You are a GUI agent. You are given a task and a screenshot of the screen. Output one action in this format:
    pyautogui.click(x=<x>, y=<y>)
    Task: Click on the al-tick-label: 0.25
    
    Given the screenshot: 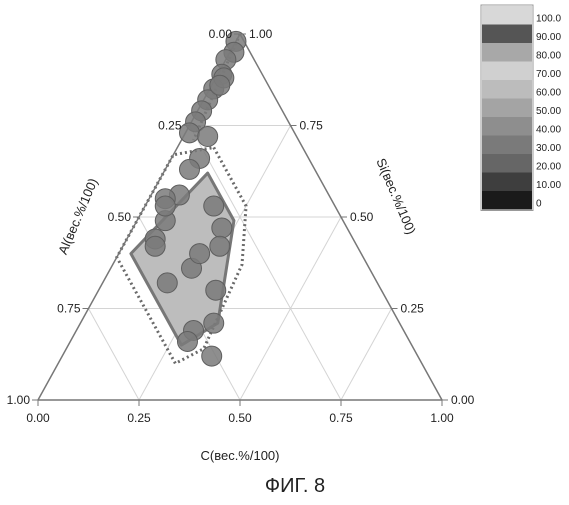 What is the action you would take?
    pyautogui.click(x=170, y=126)
    